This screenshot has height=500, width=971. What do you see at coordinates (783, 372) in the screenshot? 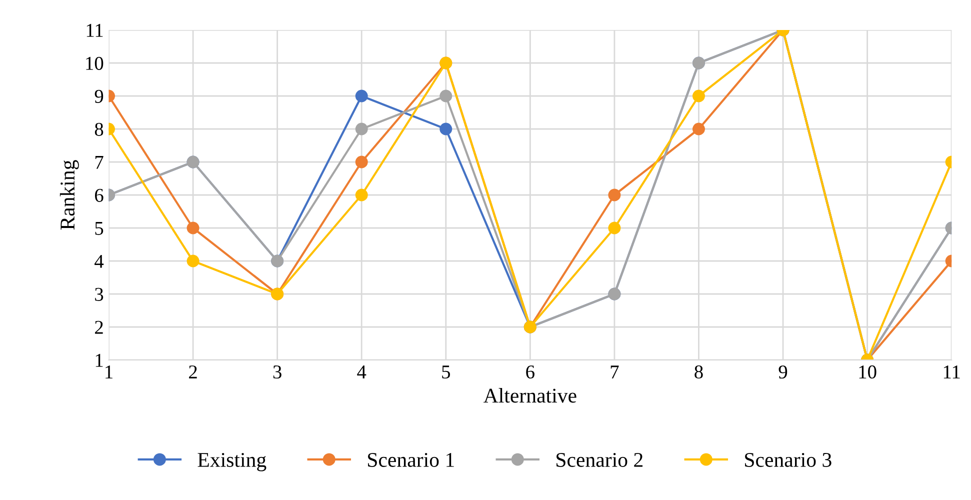
I see `x-tick-label: 9` at bounding box center [783, 372].